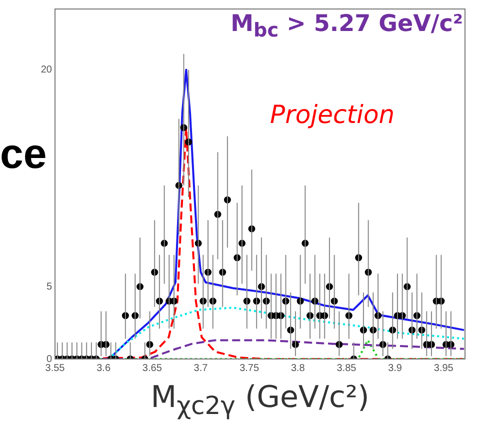 This screenshot has height=448, width=477. I want to click on x-tick-label: 3.9, so click(395, 368).